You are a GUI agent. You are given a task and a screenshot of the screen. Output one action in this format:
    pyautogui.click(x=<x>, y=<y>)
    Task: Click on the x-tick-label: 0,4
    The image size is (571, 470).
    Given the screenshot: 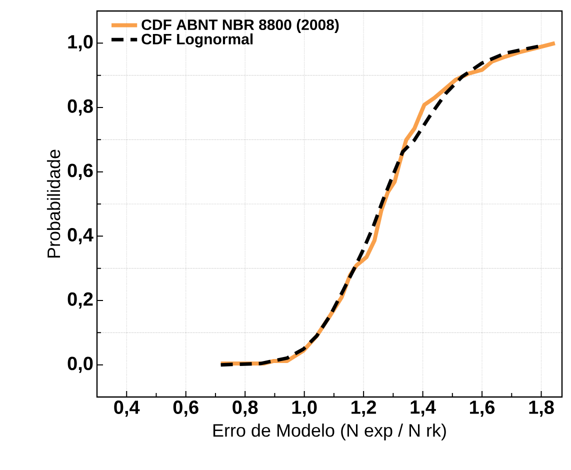 What is the action you would take?
    pyautogui.click(x=127, y=408)
    